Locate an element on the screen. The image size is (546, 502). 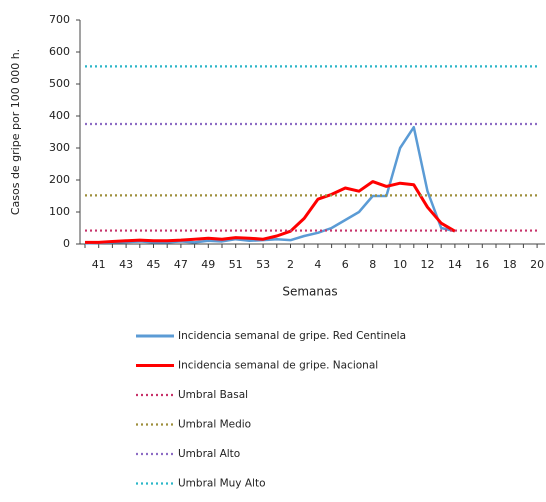
legend-label: Umbral Basal is located at coordinates (213, 395).